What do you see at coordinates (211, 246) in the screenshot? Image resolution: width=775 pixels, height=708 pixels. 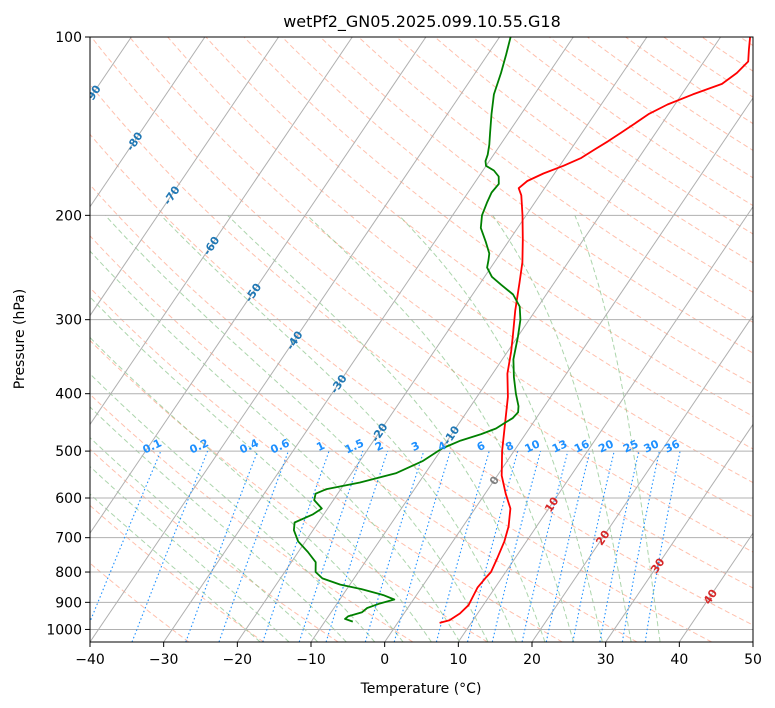 I see `isotherm-label: -60` at bounding box center [211, 246].